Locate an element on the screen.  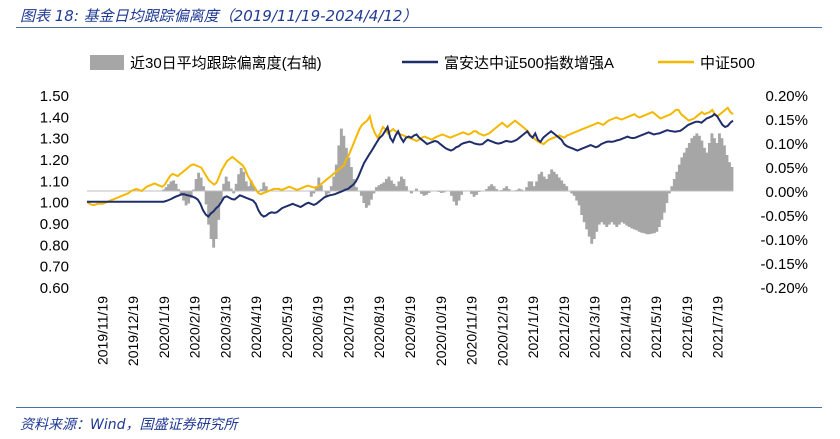
figure-title: 图表 18: 基金日均跟踪偏离度（2019/11/19-2024/4/12） is located at coordinates (219, 16).